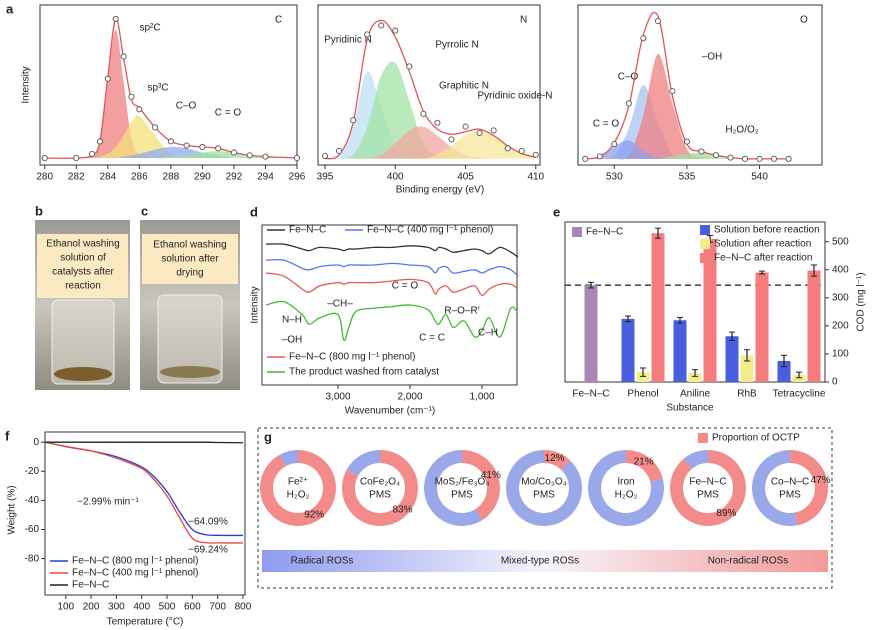  Describe the element at coordinates (32, 471) in the screenshot. I see `y-tick-label: -20` at that location.